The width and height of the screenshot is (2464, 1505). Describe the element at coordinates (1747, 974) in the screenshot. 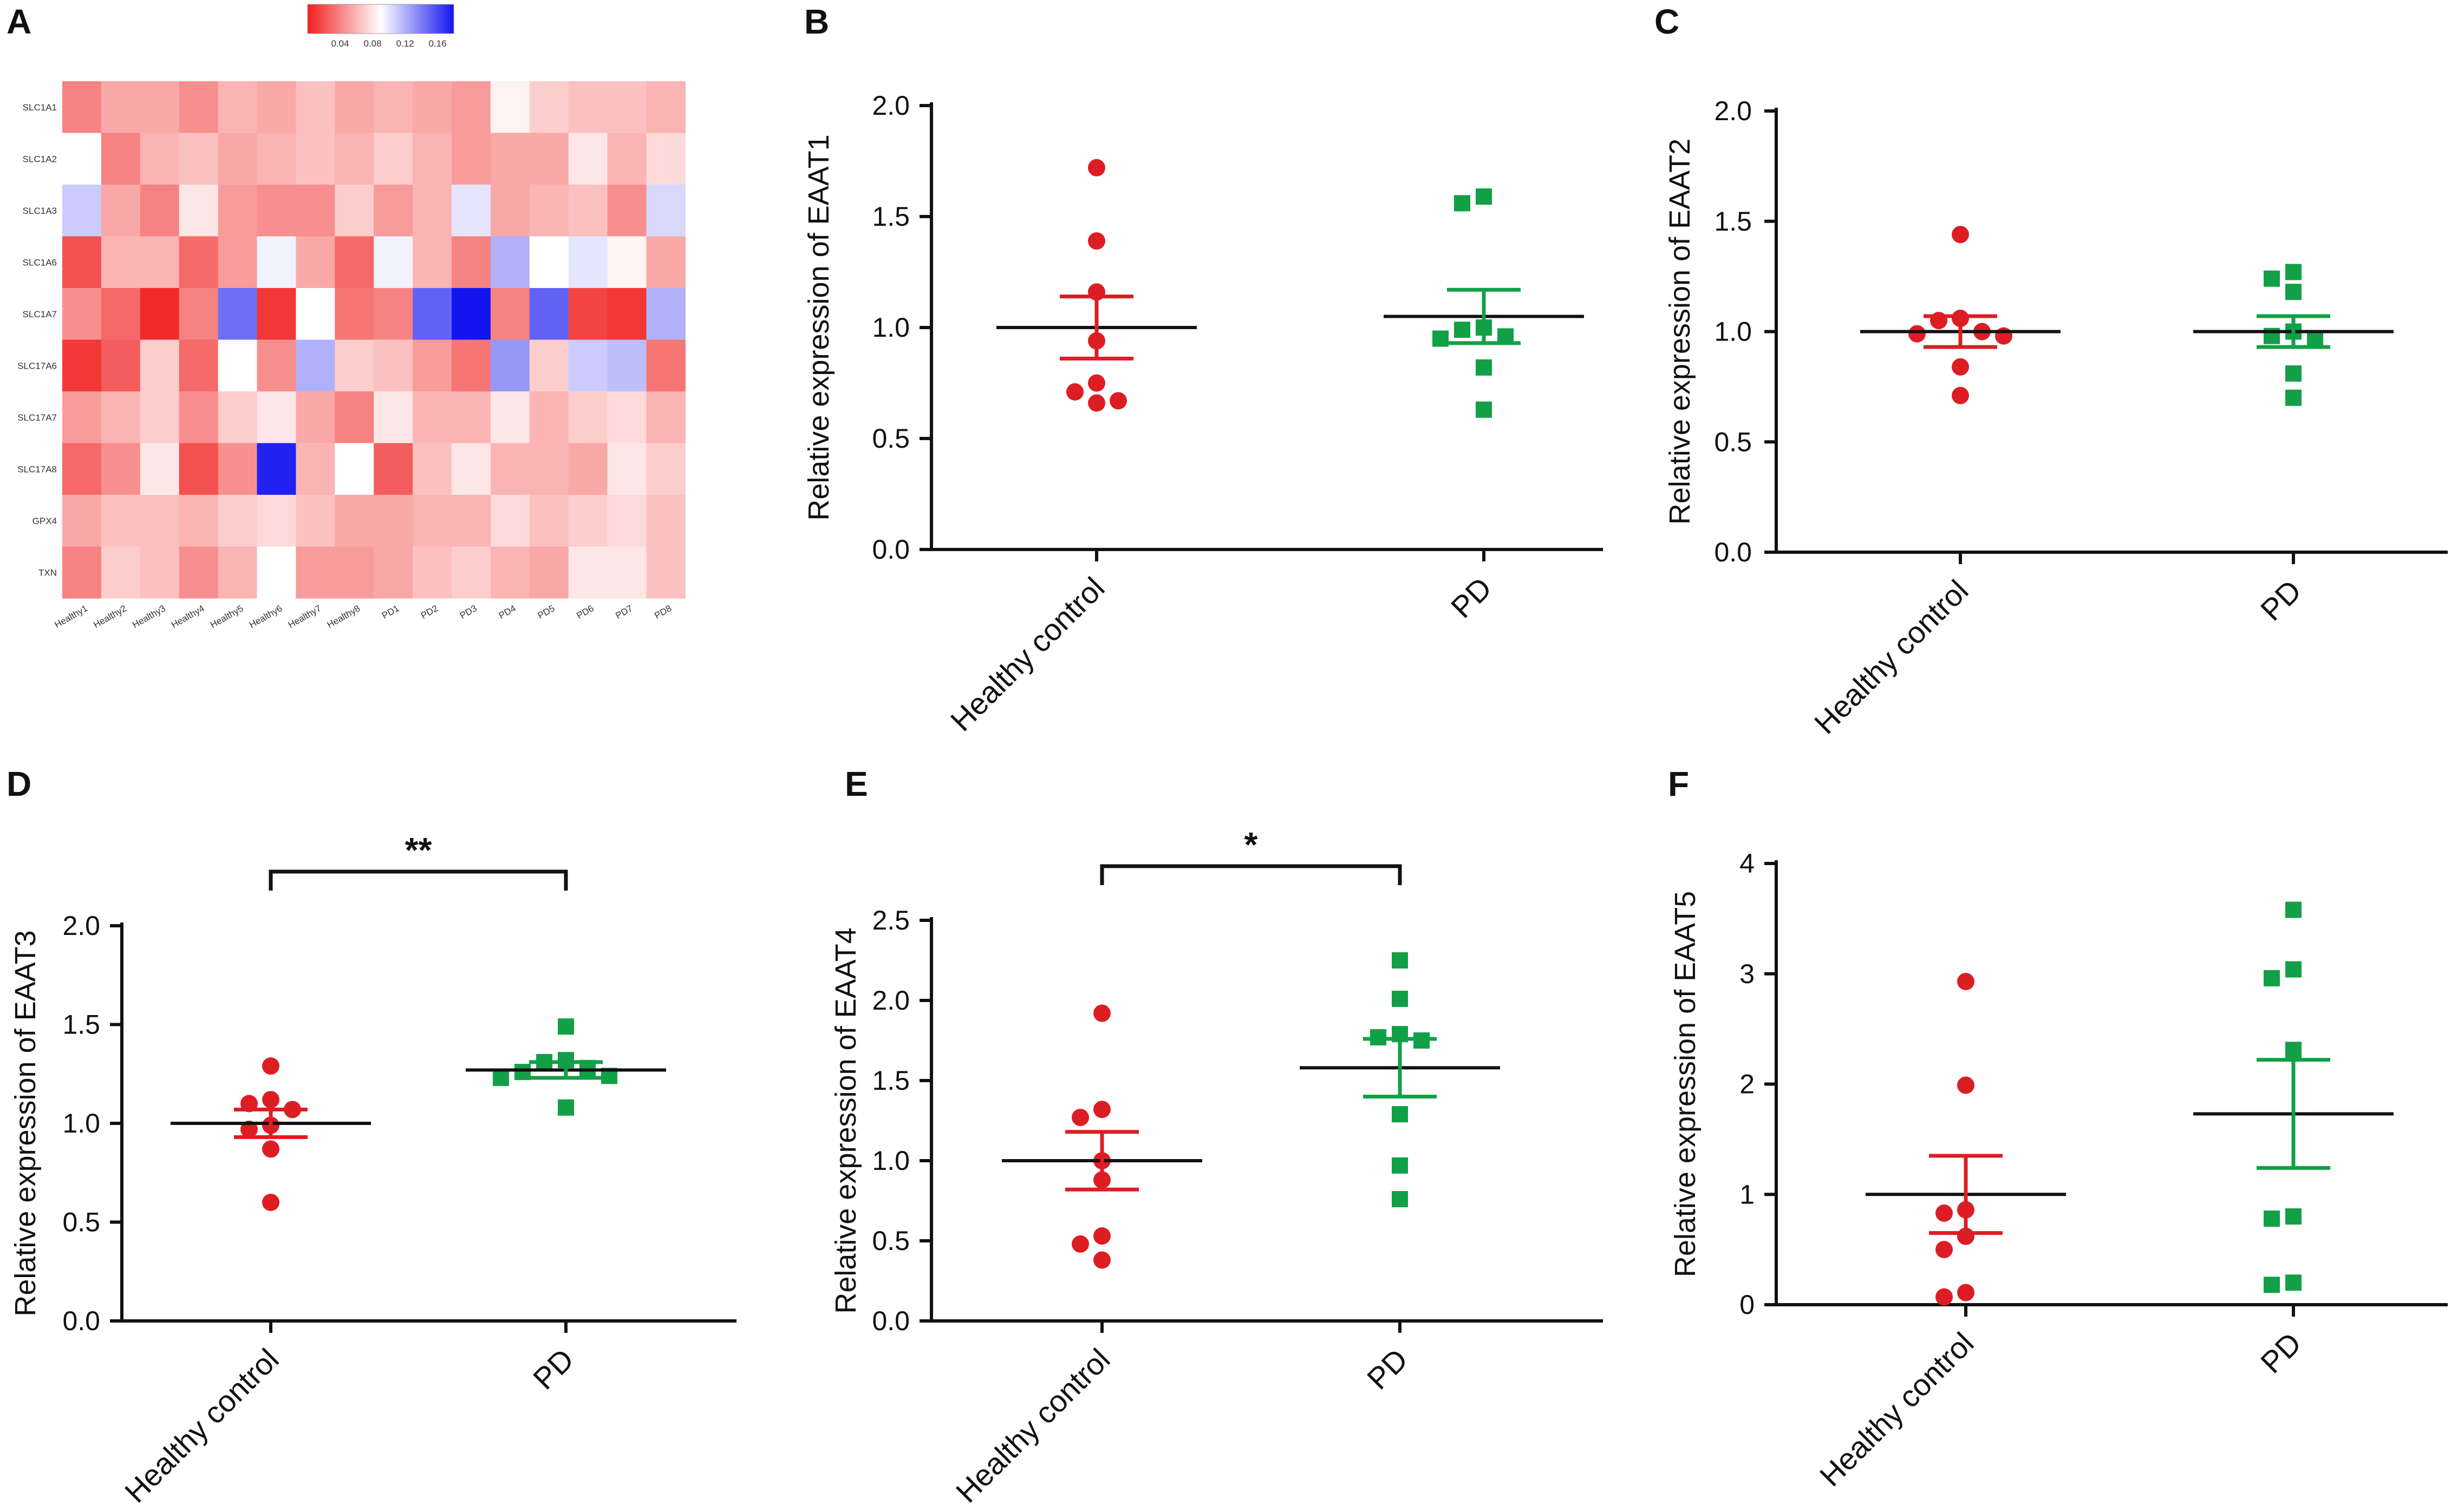

I see `y-tick-label: 3` at that location.